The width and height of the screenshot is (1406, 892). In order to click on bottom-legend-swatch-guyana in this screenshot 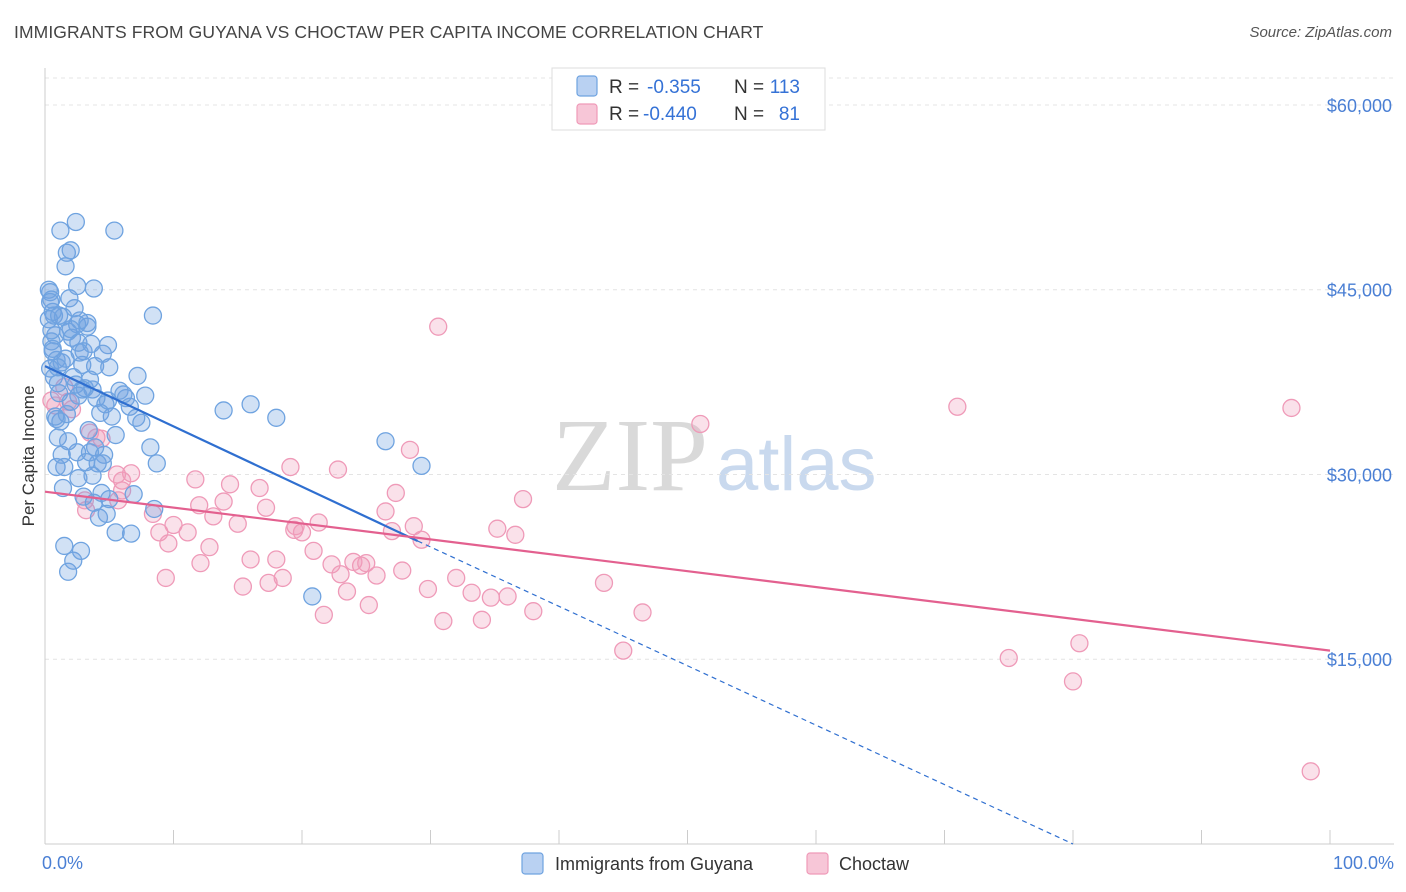, I will do `click(532, 863)`.